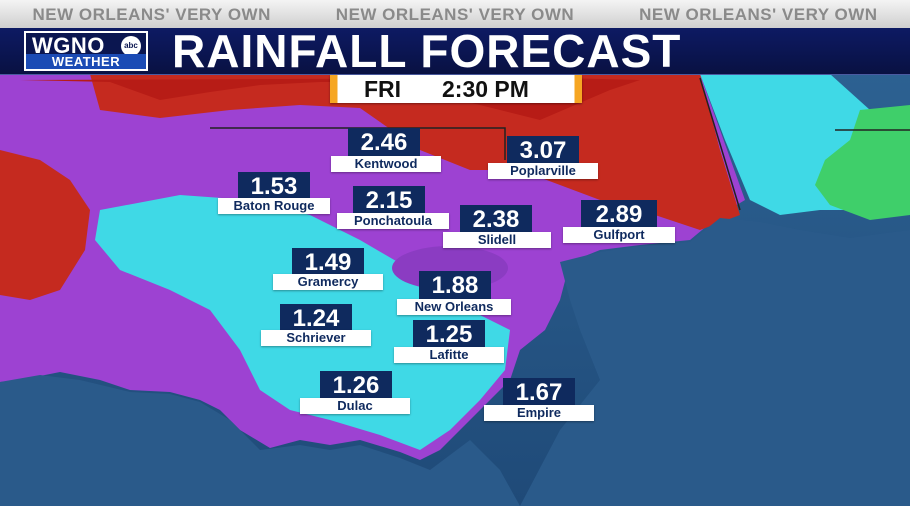 This screenshot has width=910, height=506. Describe the element at coordinates (393, 221) in the screenshot. I see `city-name: Ponchatoula` at that location.